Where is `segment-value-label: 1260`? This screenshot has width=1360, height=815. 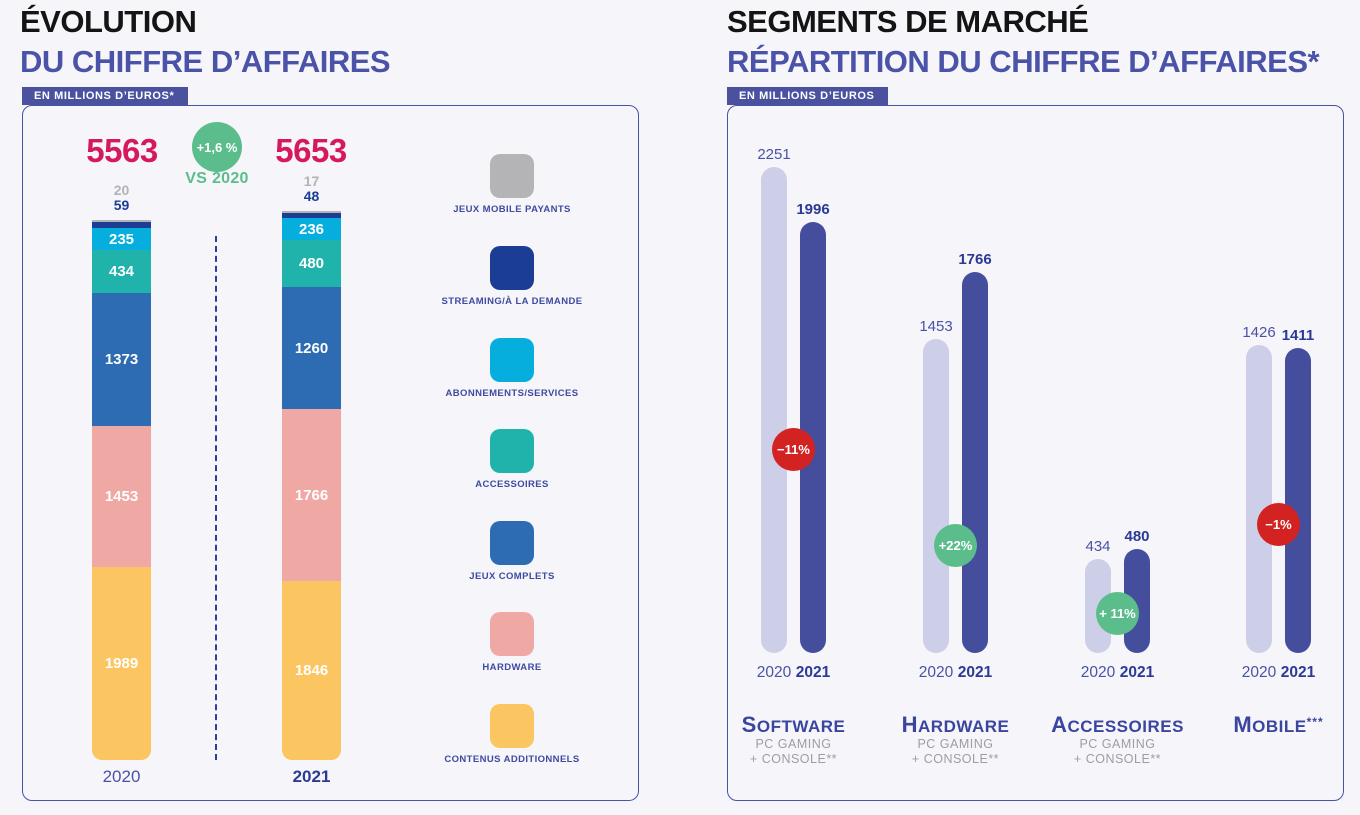
segment-value-label: 1260 is located at coordinates (311, 348).